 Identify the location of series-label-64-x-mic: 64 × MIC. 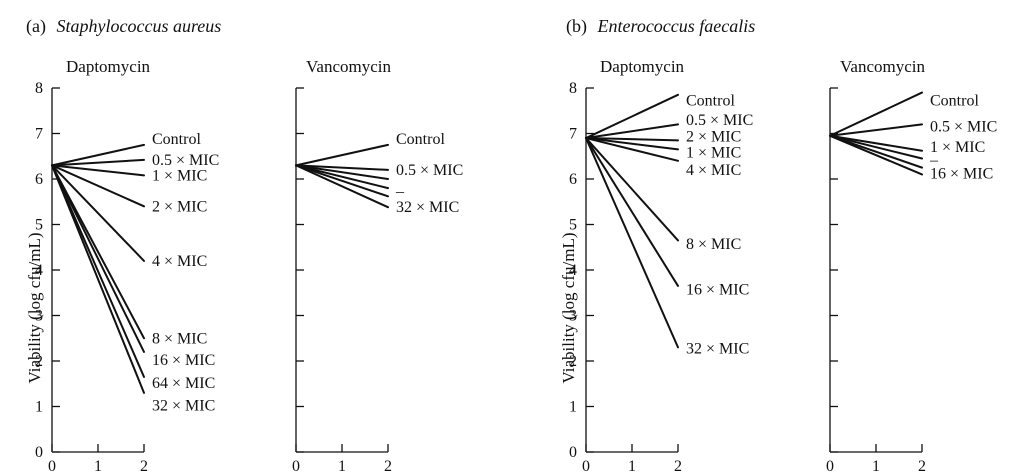
(183, 383).